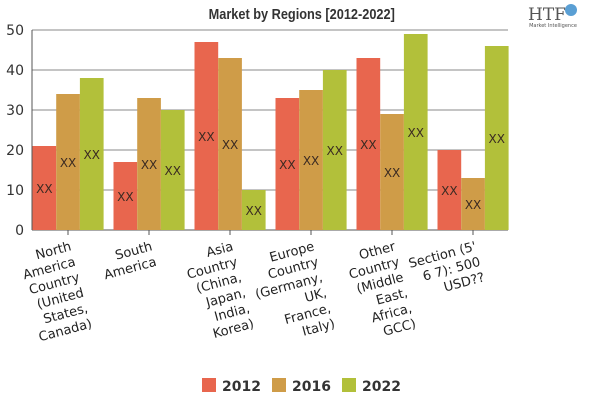  I want to click on logo-globe-icon, so click(571, 10).